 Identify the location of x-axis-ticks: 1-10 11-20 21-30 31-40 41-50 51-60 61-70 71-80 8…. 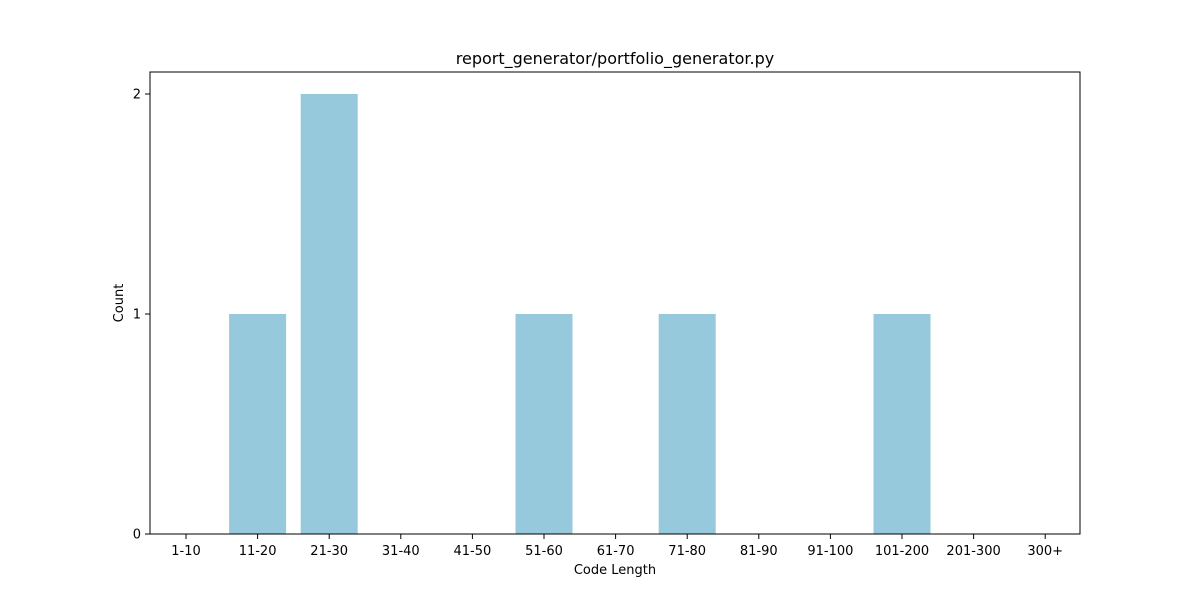
(617, 546).